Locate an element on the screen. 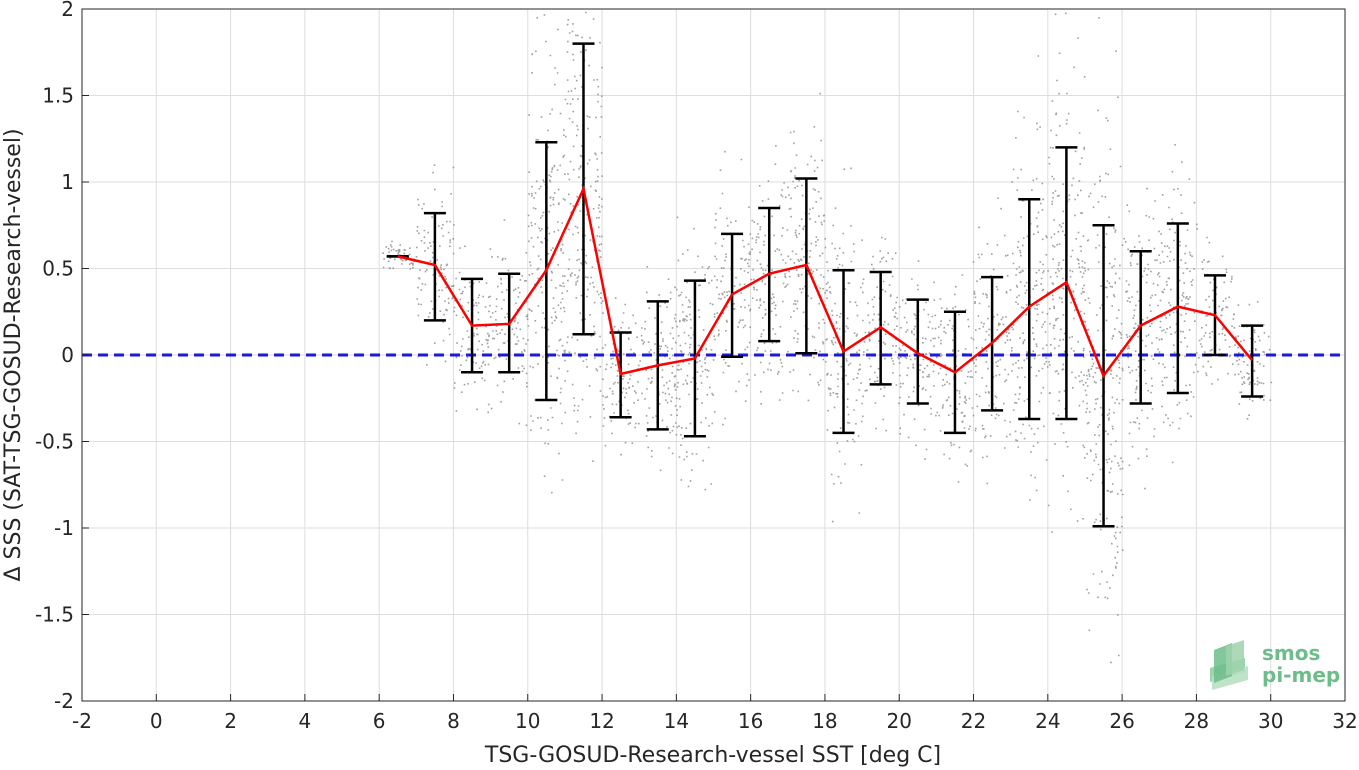  x-tick-label: 0 is located at coordinates (156, 721).